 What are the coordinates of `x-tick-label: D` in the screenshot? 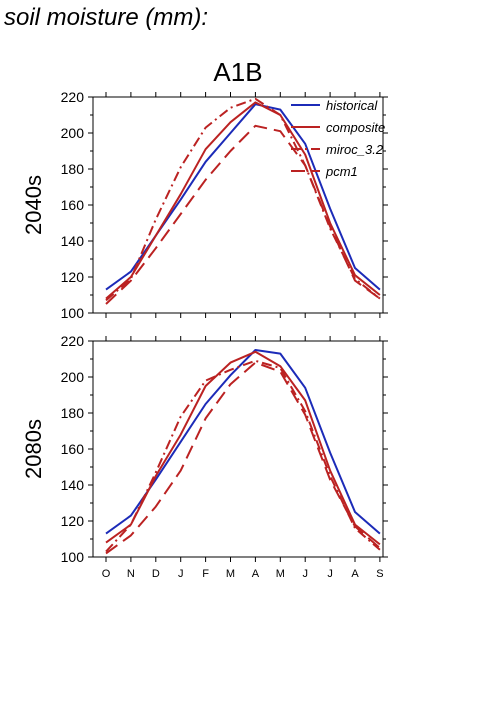 It's located at (156, 574).